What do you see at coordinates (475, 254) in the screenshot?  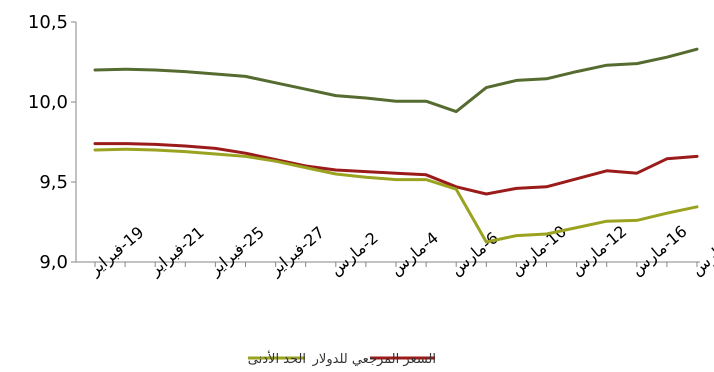 I see `x-tick-label: 6-مارس` at bounding box center [475, 254].